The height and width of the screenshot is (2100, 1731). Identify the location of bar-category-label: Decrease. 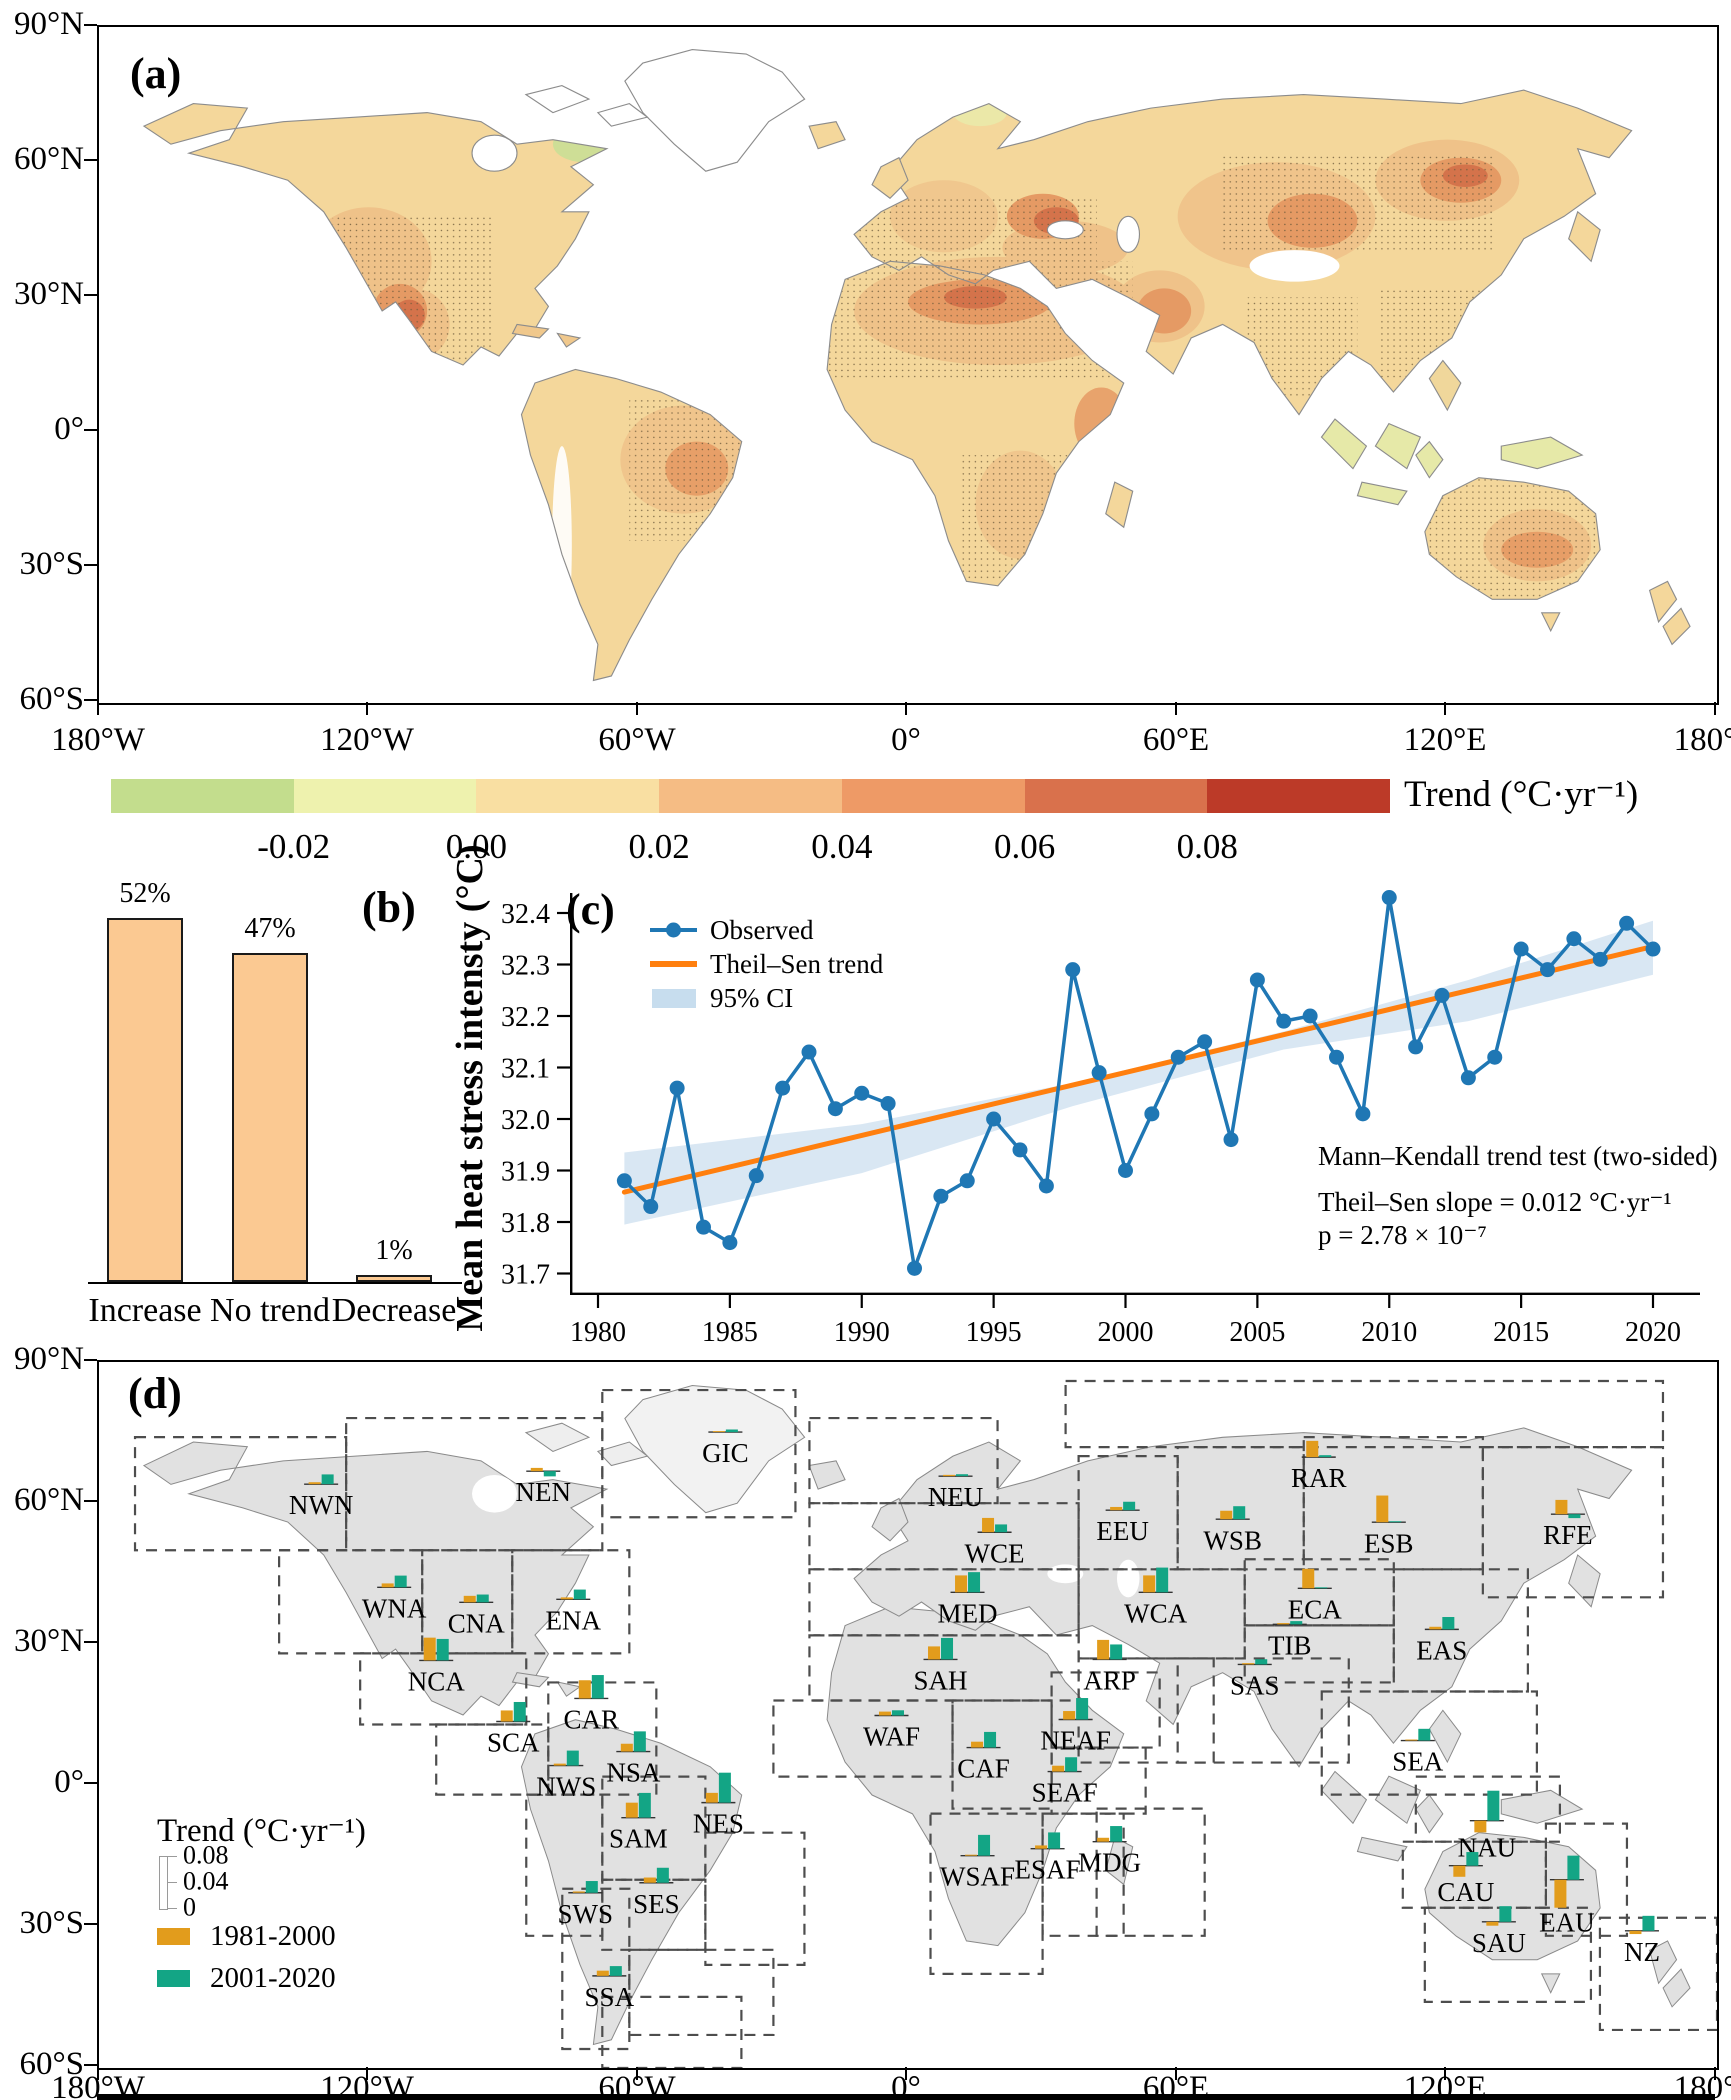
(394, 1310).